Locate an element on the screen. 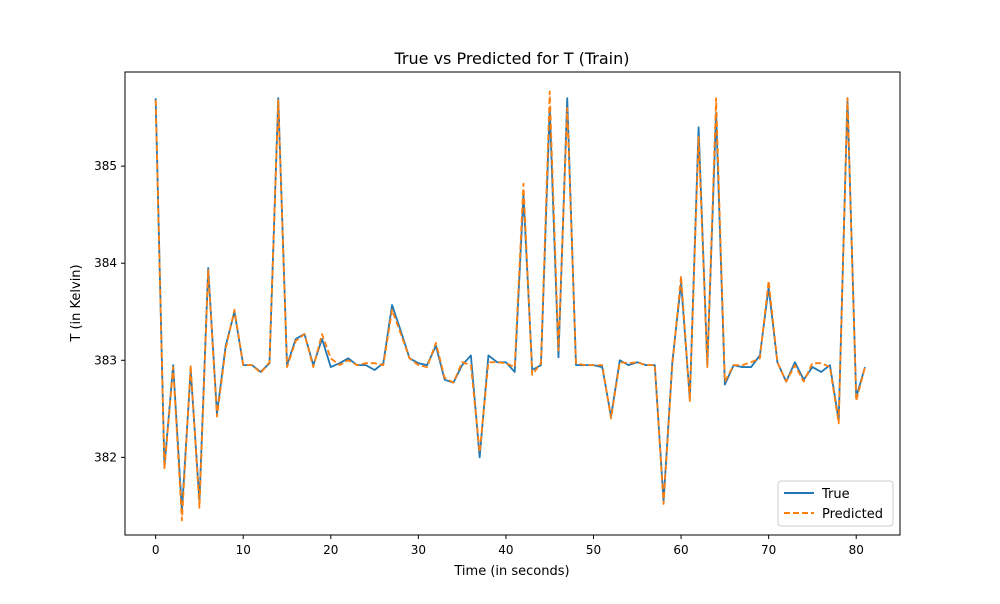 This screenshot has height=604, width=1000. x-tick-label: 60 is located at coordinates (680, 550).